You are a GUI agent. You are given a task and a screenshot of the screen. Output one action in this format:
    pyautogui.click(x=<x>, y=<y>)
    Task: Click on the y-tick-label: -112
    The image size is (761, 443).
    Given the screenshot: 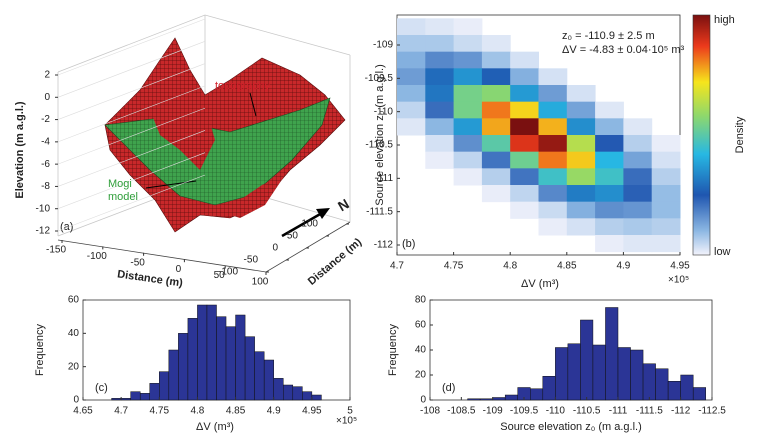 What is the action you would take?
    pyautogui.click(x=384, y=245)
    